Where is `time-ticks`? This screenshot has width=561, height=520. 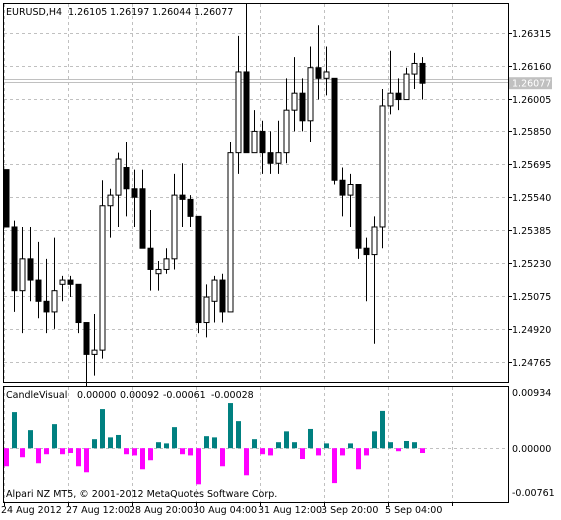 time-ticks is located at coordinates (228, 504).